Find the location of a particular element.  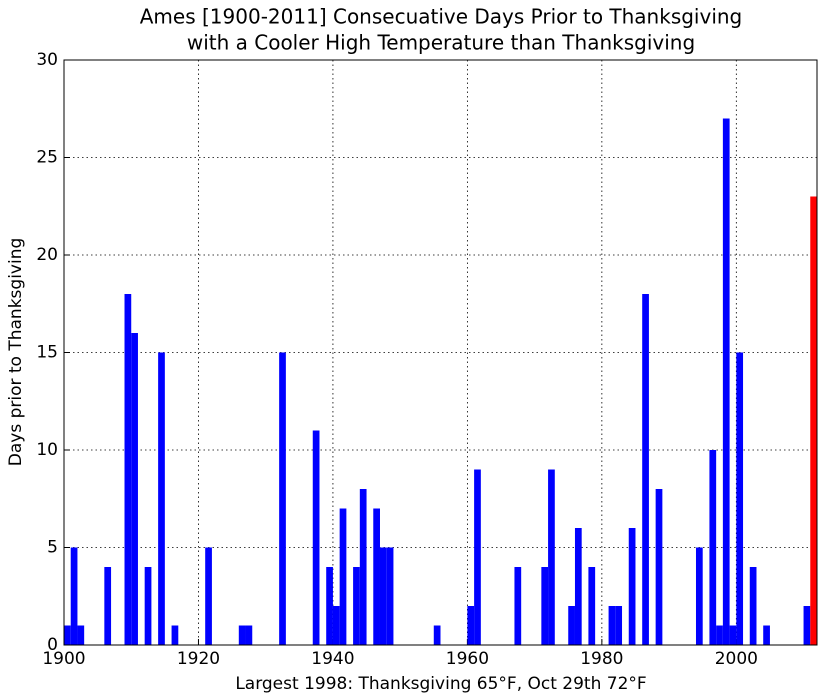

x-tick-label: 1920 is located at coordinates (198, 659).